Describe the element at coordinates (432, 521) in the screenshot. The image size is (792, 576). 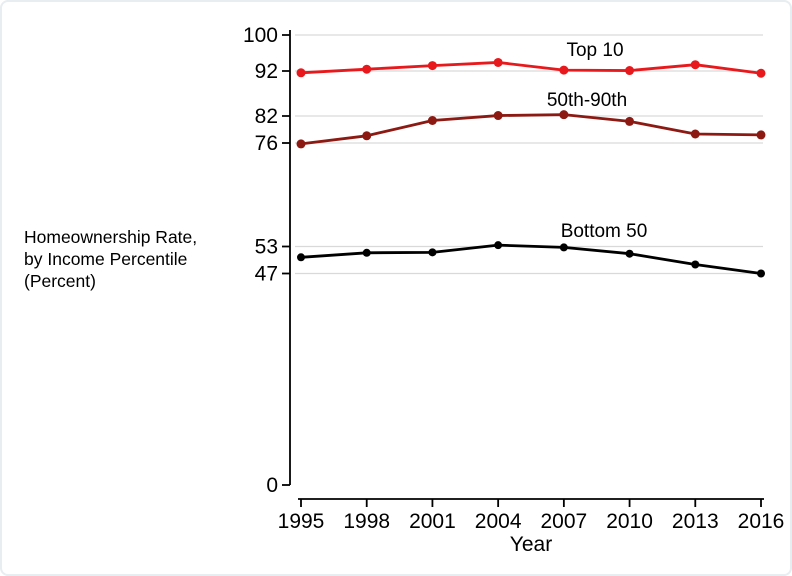
I see `x-tick-label: 2001` at that location.